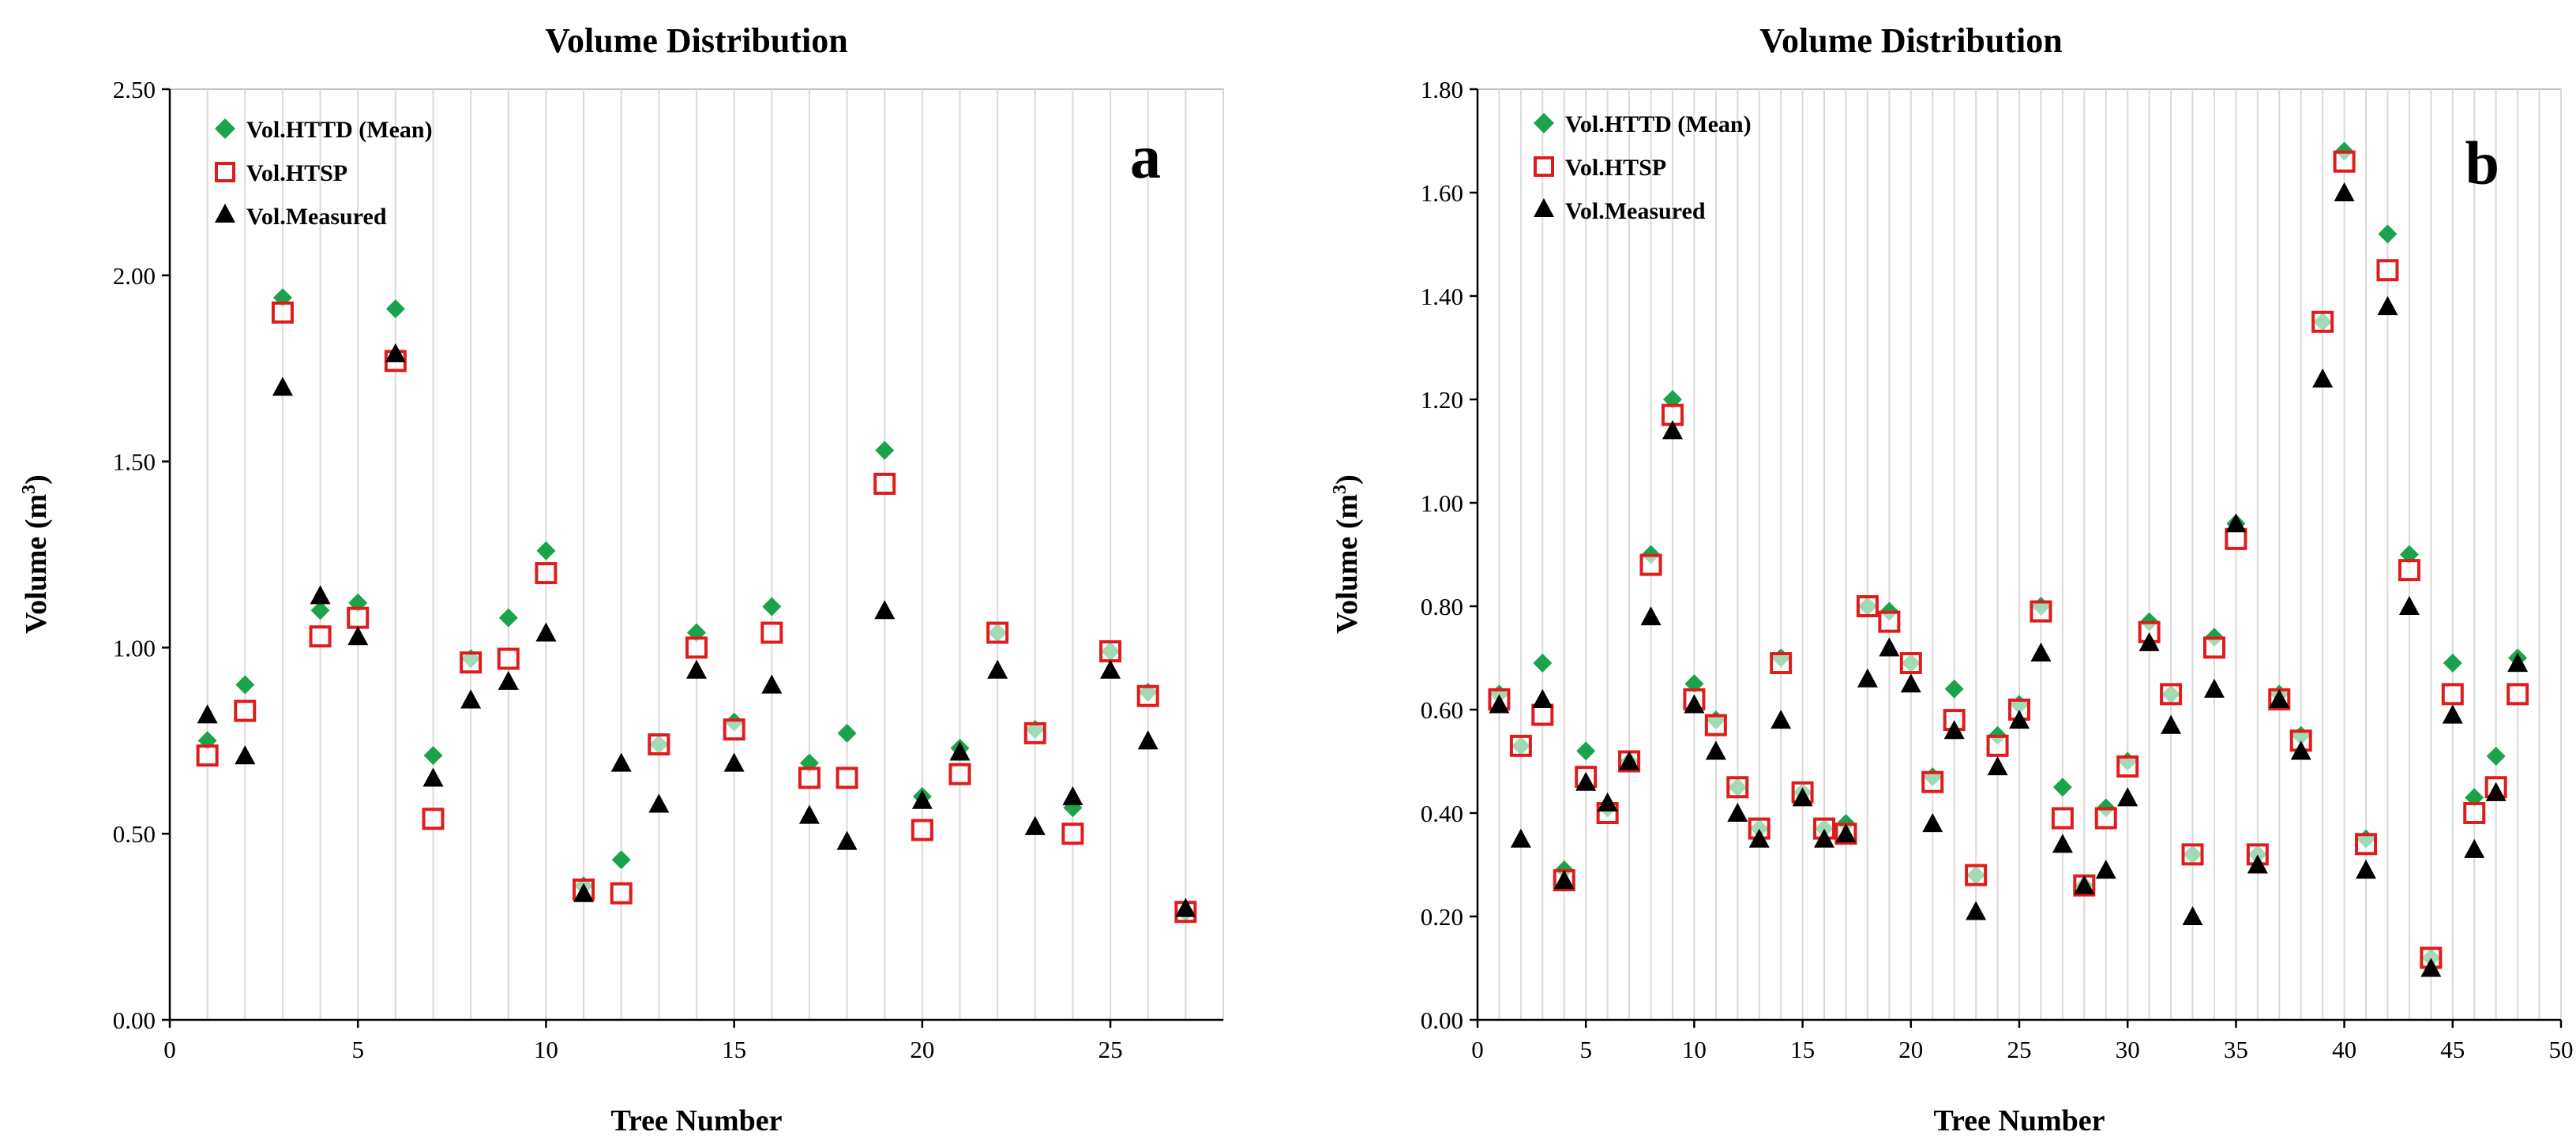 The image size is (2576, 1143). Describe the element at coordinates (1643, 167) in the screenshot. I see `chart-b-legend: Vol.HTTD (Mean) Vol.HTSP Vol.Measured` at that location.